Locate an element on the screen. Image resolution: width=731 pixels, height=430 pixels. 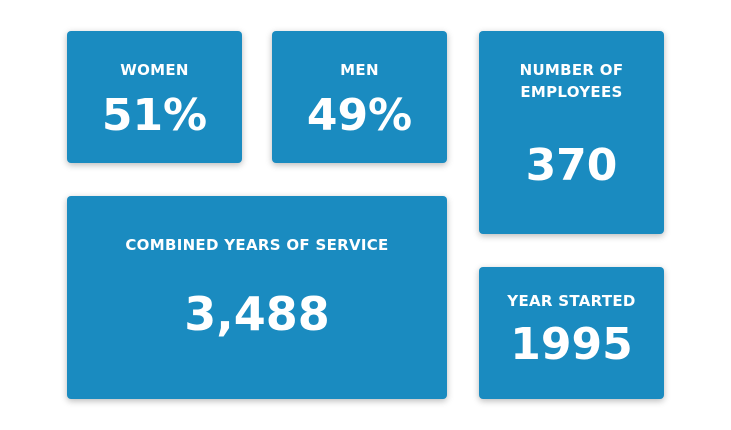
women-value: 51% is located at coordinates (154, 115).